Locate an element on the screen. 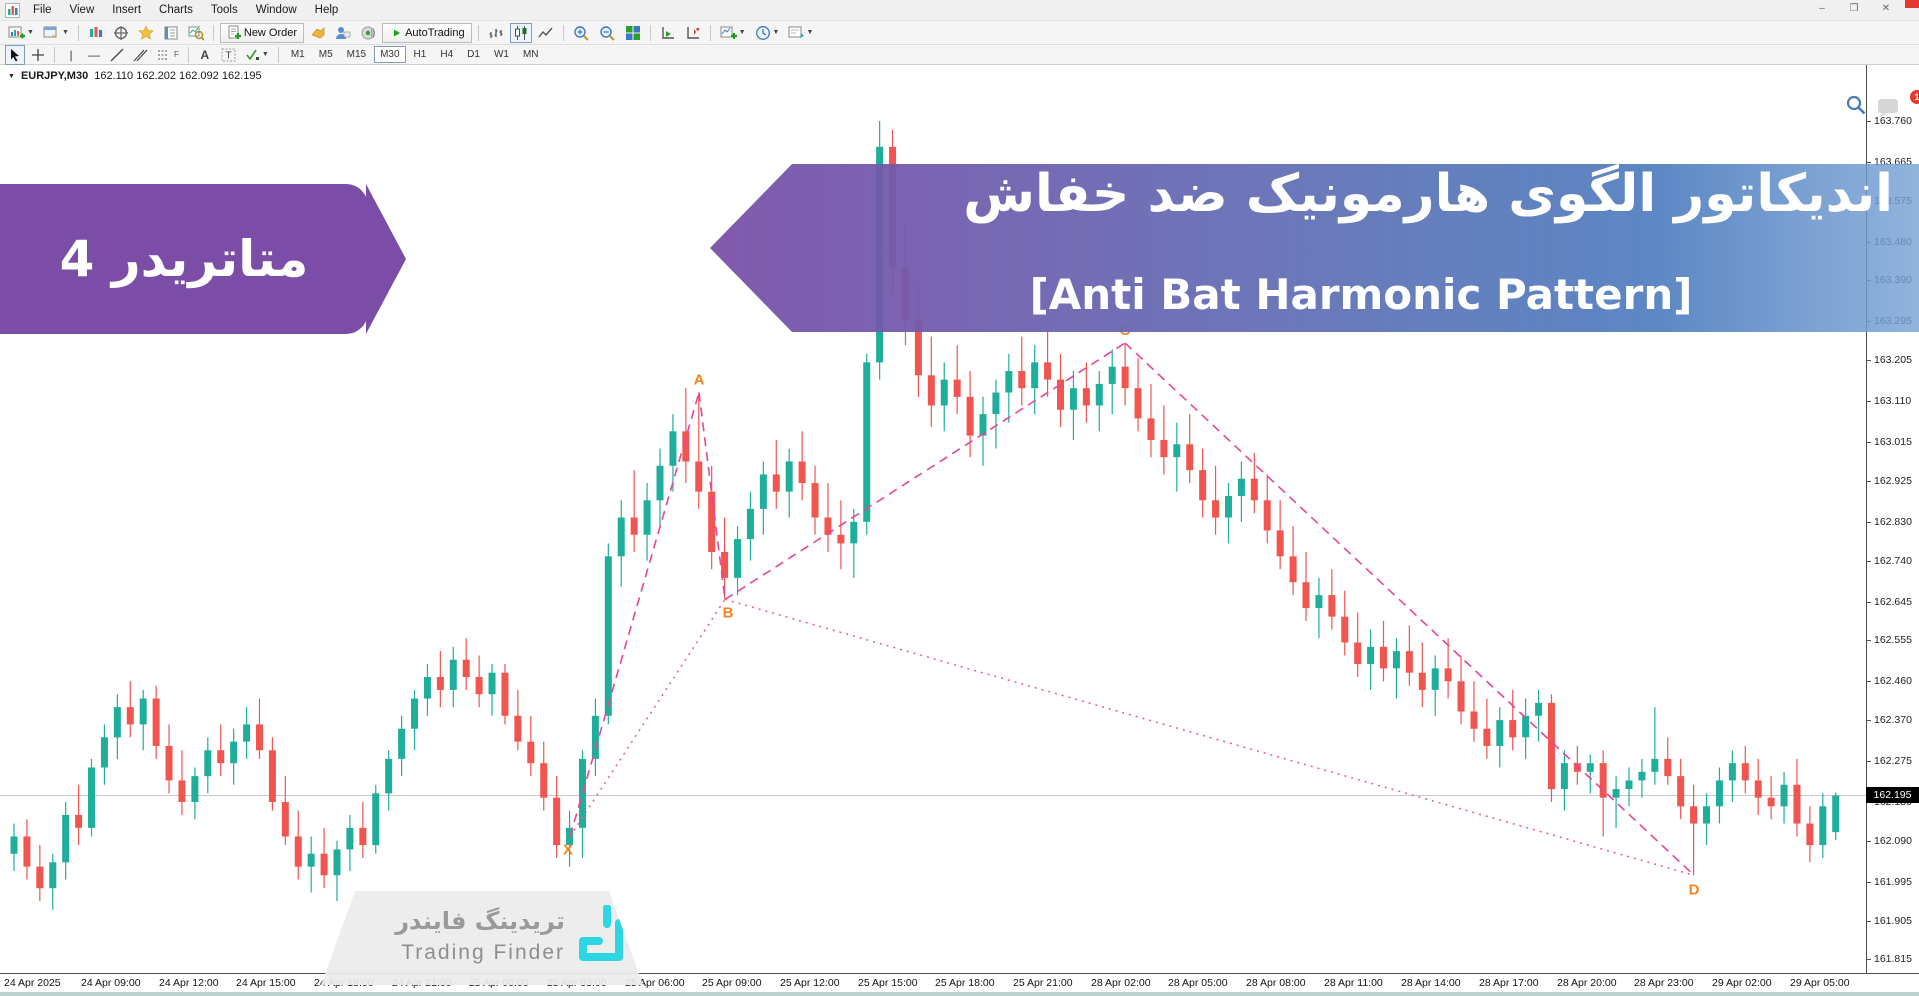  timeframe-w1: W1 is located at coordinates (501, 54).